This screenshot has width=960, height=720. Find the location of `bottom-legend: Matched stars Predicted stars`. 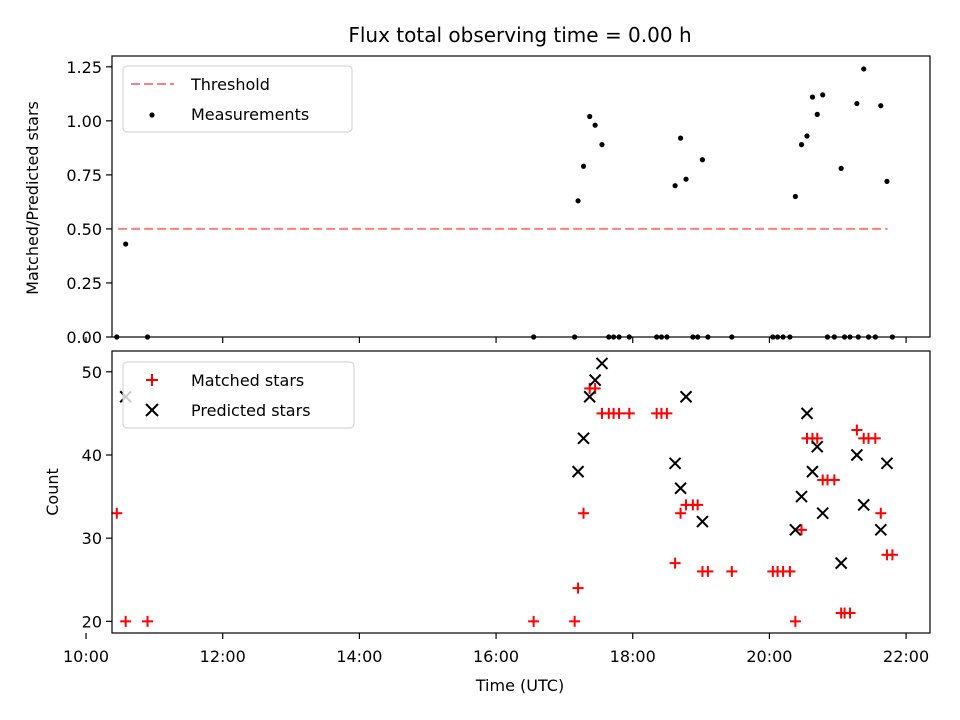

bottom-legend: Matched stars Predicted stars is located at coordinates (238, 395).